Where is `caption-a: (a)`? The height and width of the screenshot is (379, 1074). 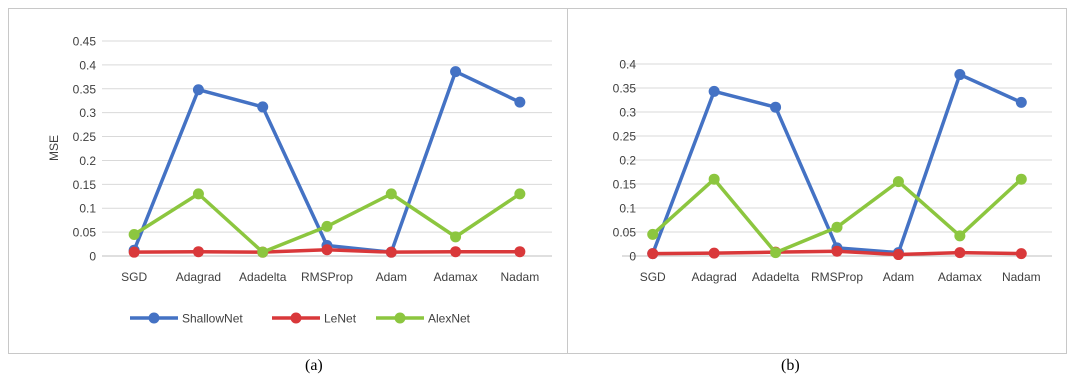
caption-a: (a) is located at coordinates (314, 365).